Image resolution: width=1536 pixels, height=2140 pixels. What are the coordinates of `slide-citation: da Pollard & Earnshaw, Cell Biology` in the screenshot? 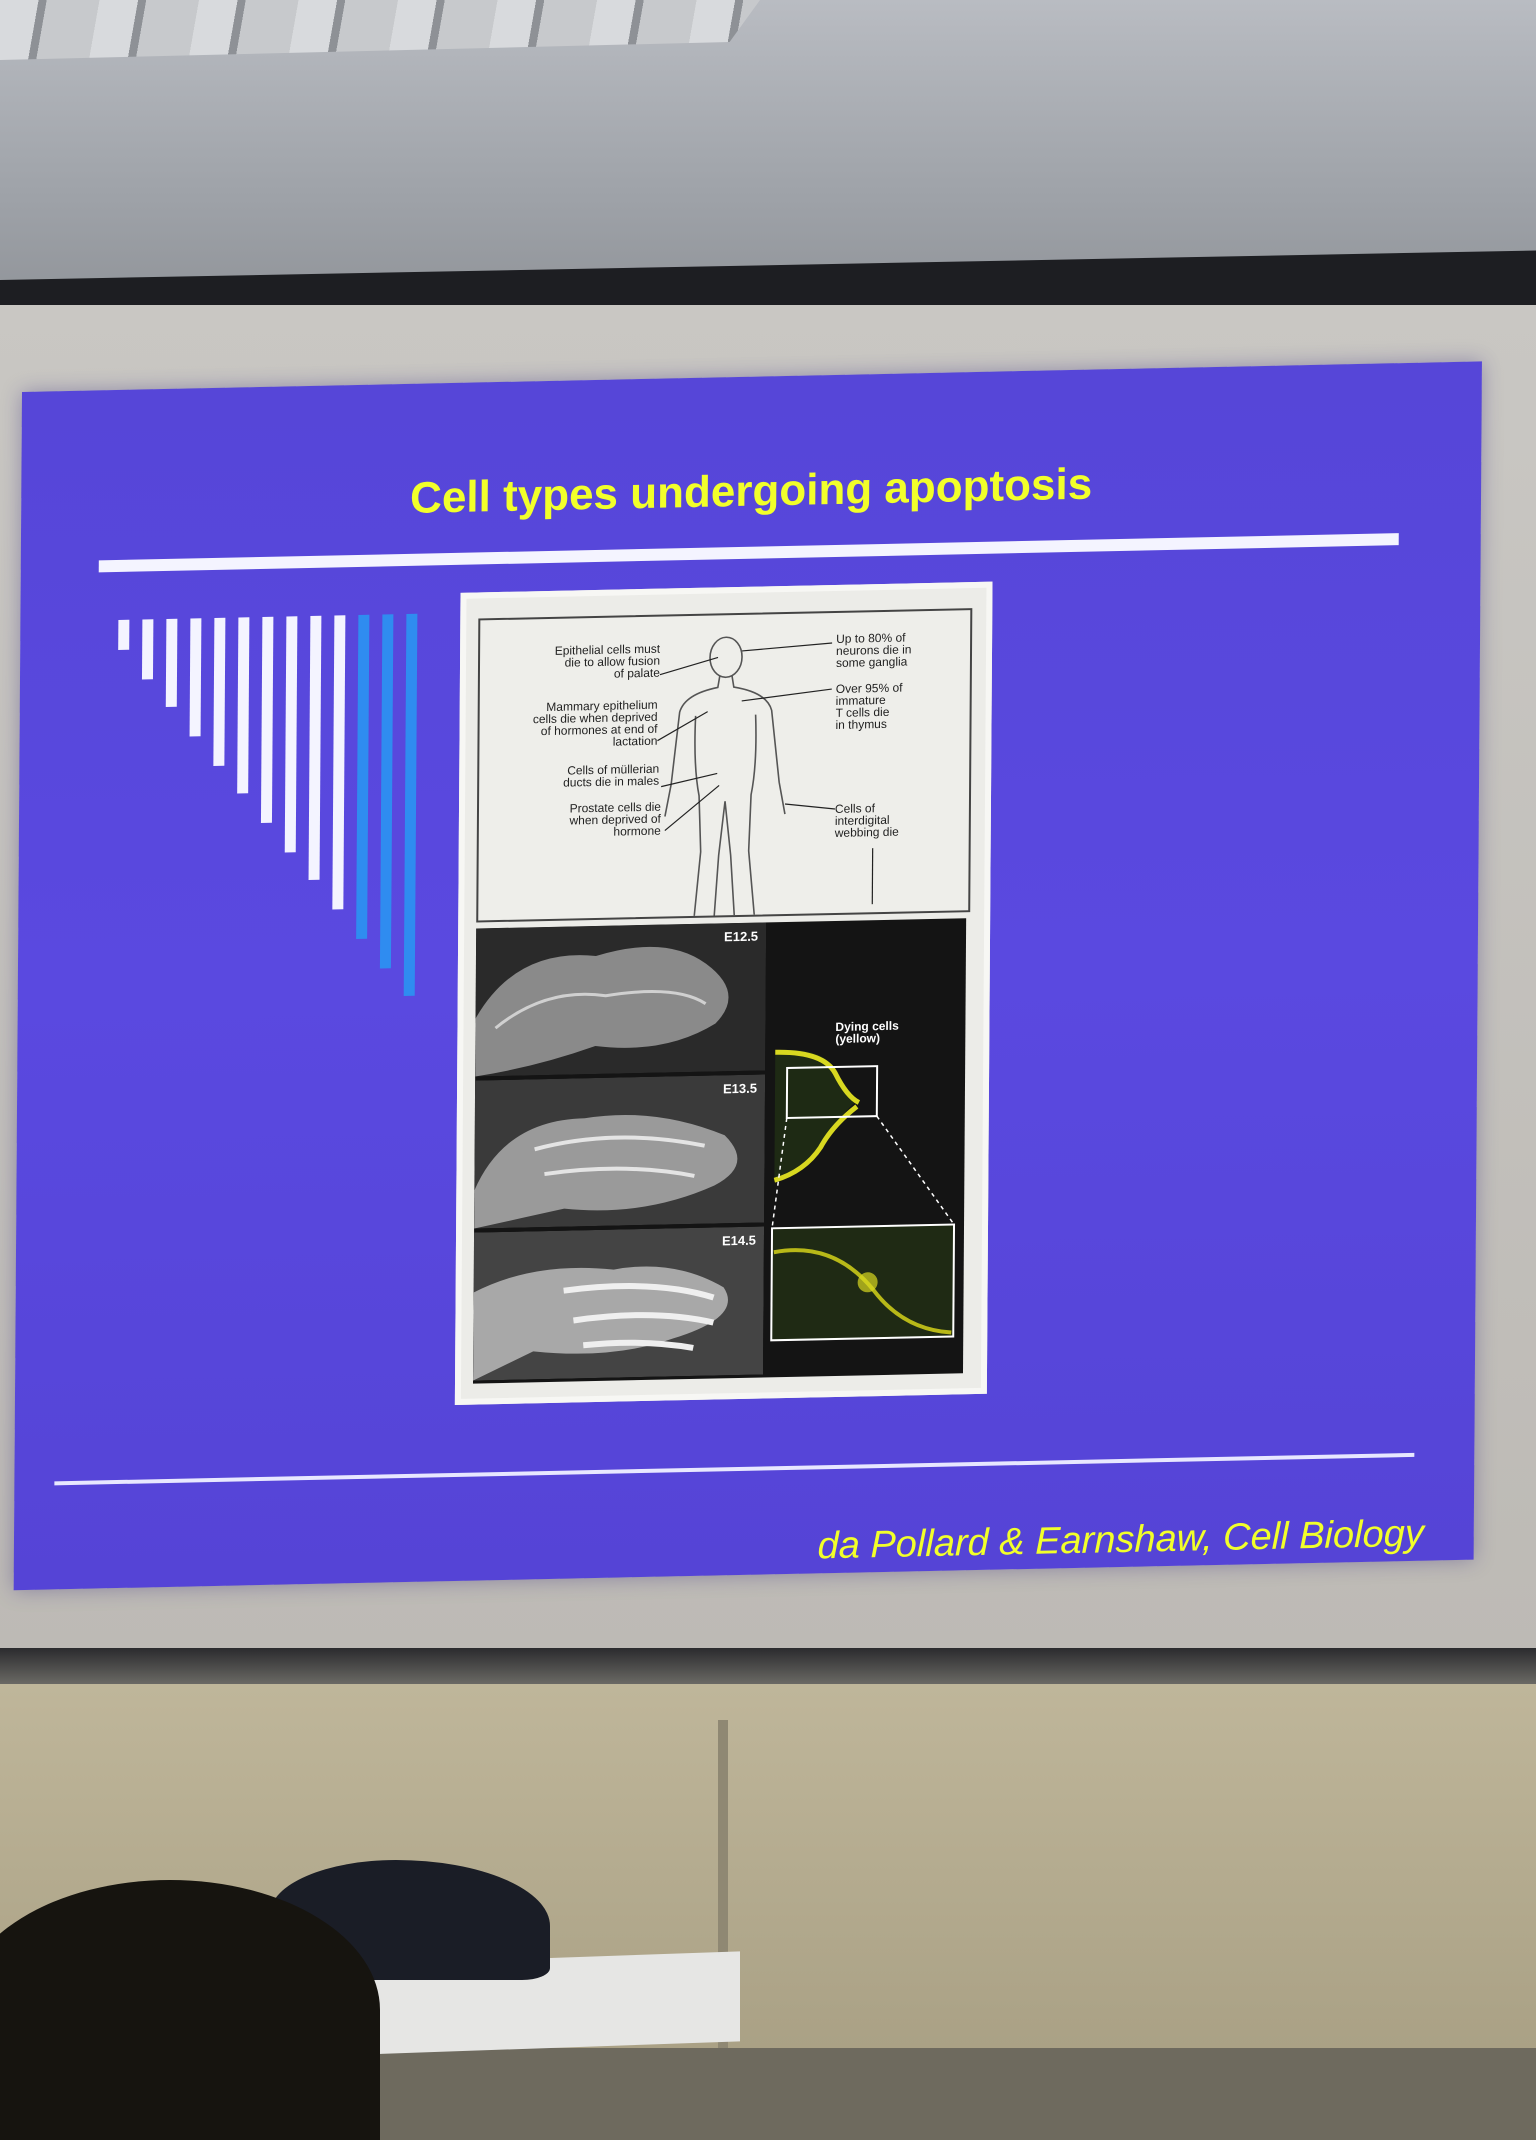 It's located at (1120, 1541).